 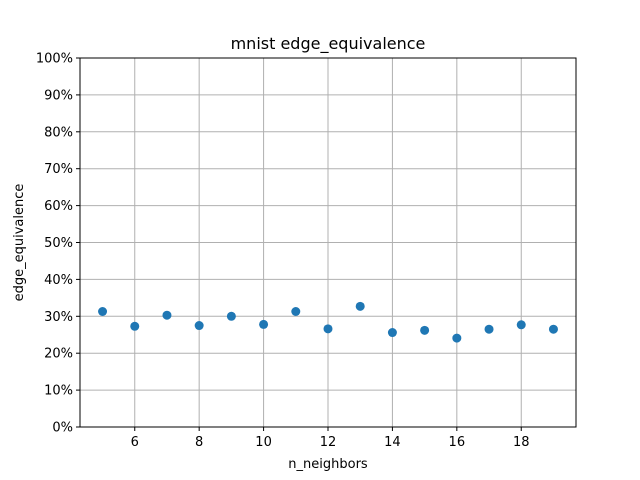 I want to click on x-axis-label: n_neighbors, so click(x=328, y=464).